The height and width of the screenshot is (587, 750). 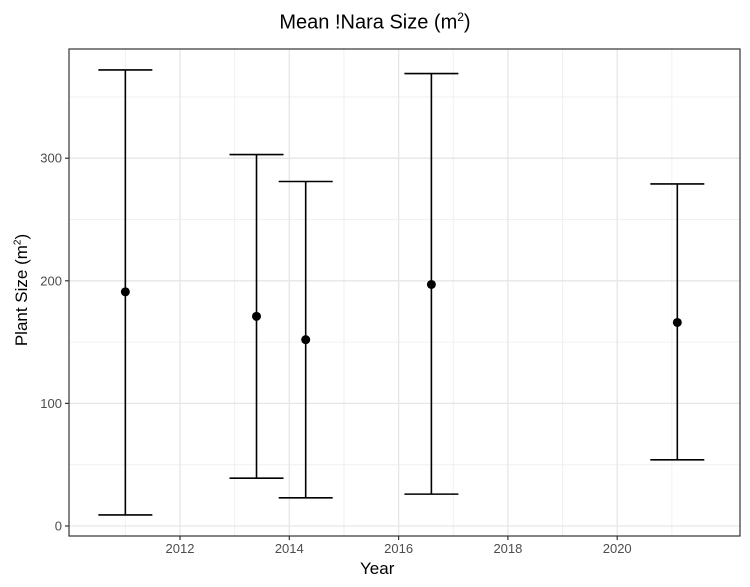 What do you see at coordinates (180, 548) in the screenshot?
I see `x-tick-label: 2012` at bounding box center [180, 548].